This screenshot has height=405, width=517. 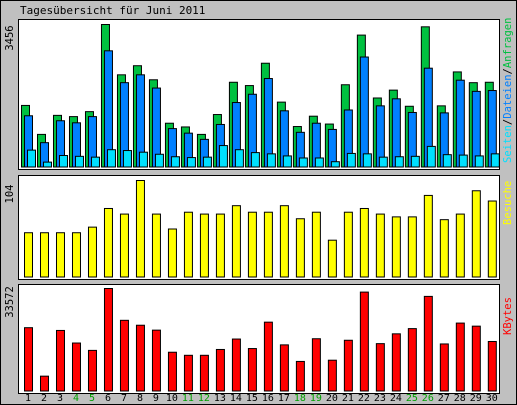 What do you see at coordinates (113, 10) in the screenshot?
I see `chart-title: Tagesübersicht für Juni 2011` at bounding box center [113, 10].